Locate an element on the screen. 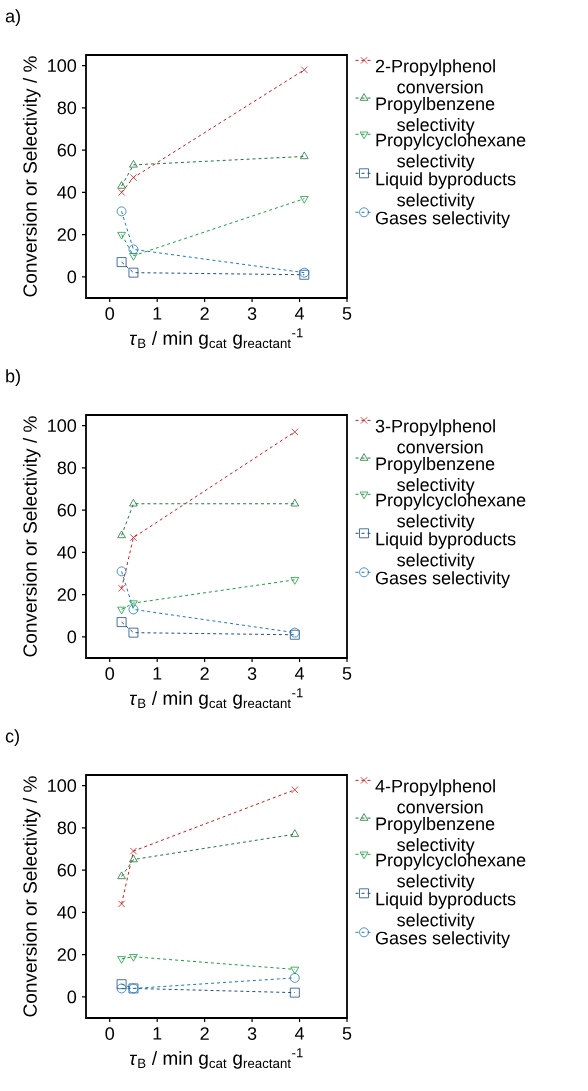 The height and width of the screenshot is (1091, 588). chart-title: b) is located at coordinates (13, 378).